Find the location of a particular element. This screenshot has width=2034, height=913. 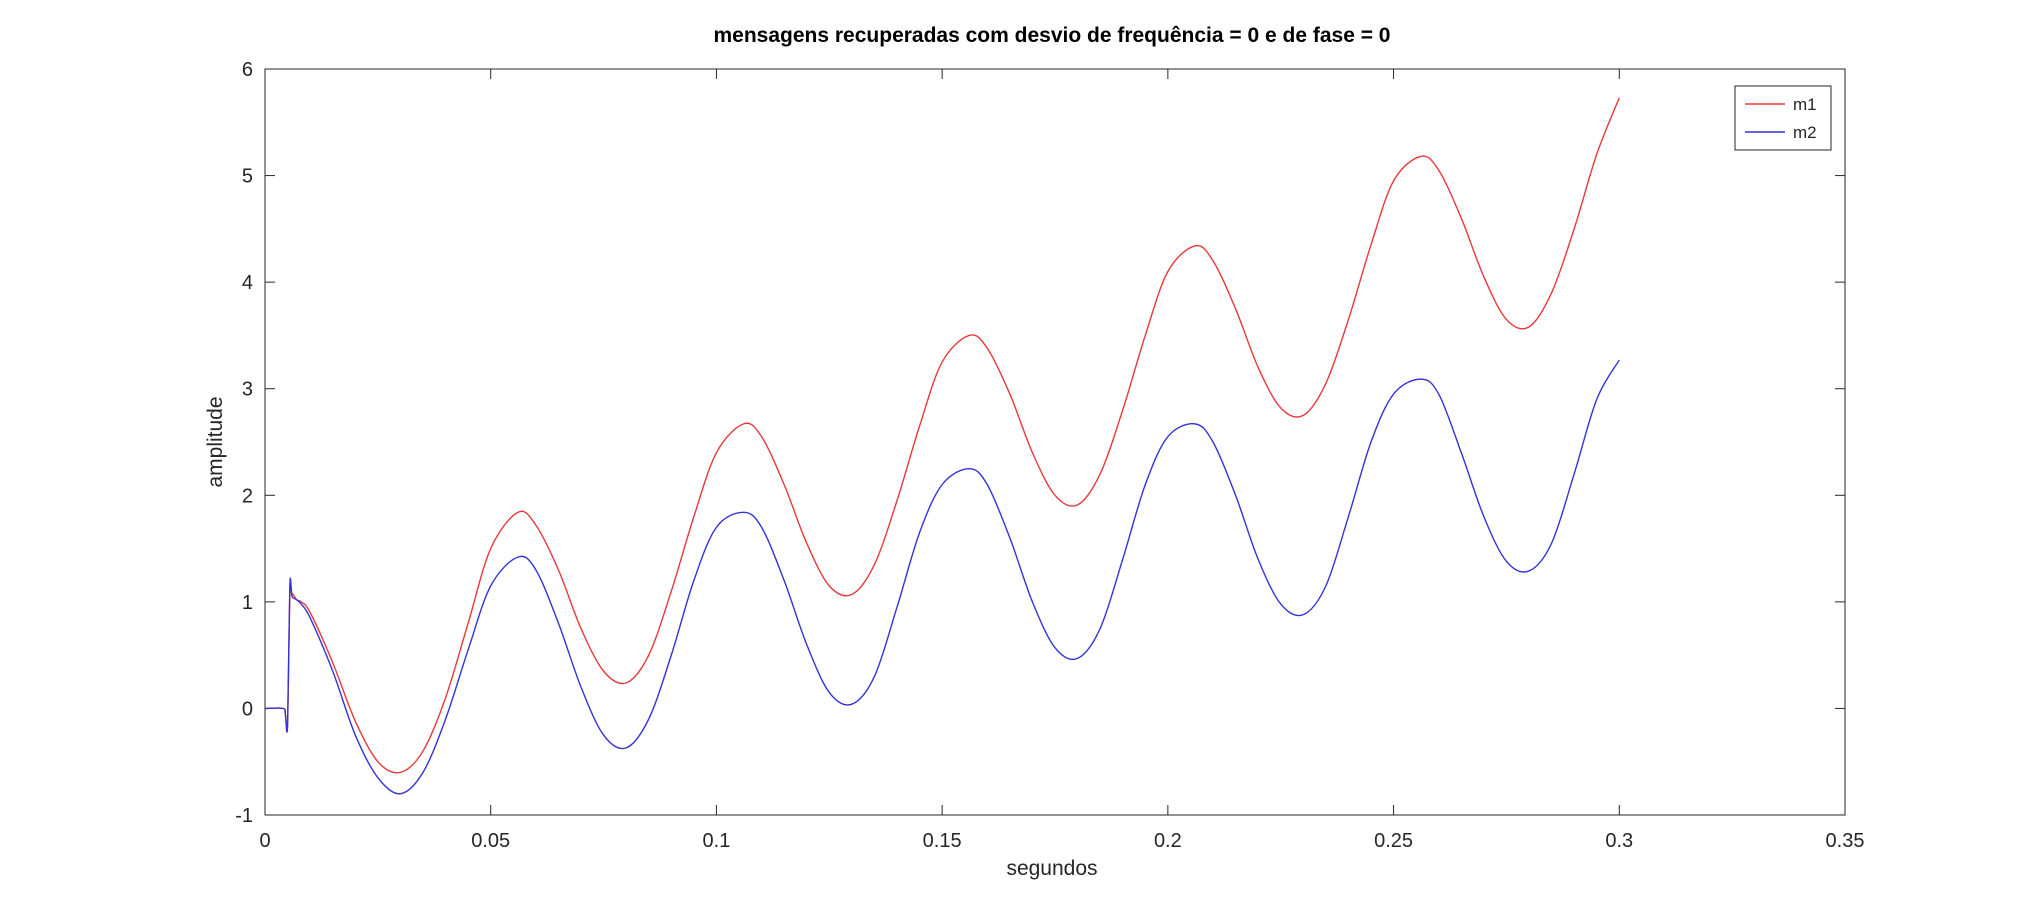

y-tick-label: -1 is located at coordinates (244, 816).